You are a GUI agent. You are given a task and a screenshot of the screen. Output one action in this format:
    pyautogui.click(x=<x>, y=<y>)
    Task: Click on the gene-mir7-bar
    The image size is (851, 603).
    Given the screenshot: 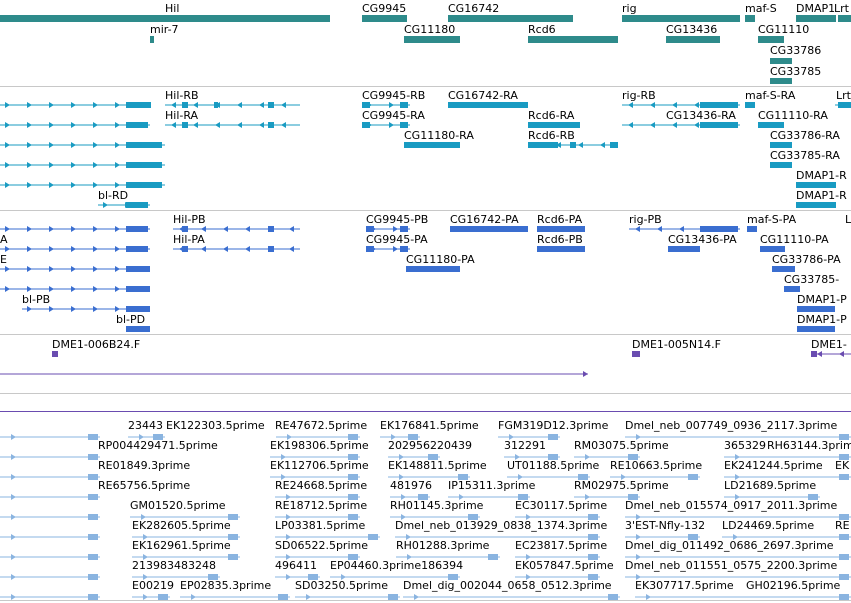 What is the action you would take?
    pyautogui.click(x=152, y=39)
    